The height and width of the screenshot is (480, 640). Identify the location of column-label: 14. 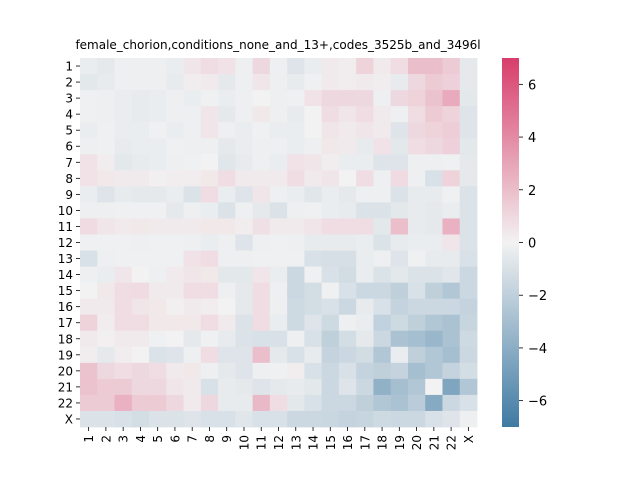
(314, 442).